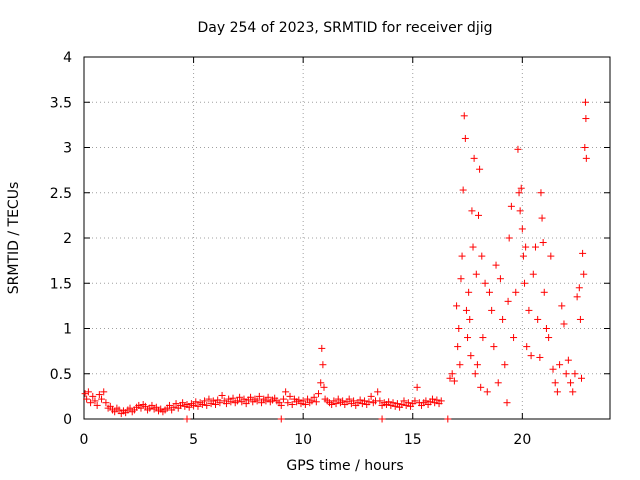 Image resolution: width=640 pixels, height=480 pixels. I want to click on y-tick-label: 1.5, so click(61, 284).